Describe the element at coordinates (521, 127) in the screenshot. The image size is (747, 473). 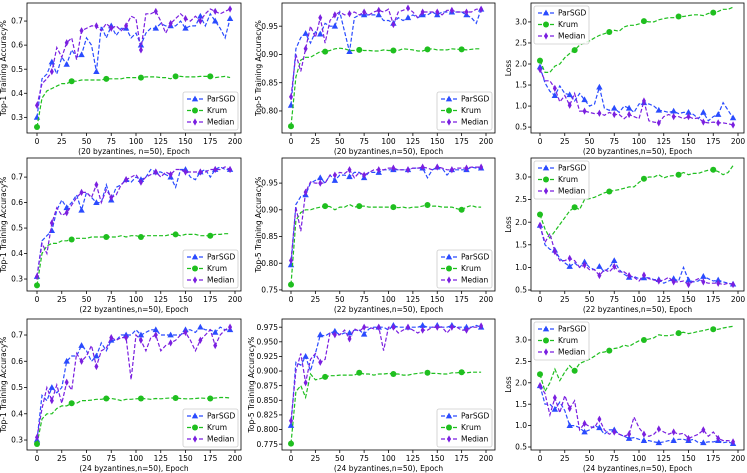
I see `y-tick-label: 0.5` at that location.